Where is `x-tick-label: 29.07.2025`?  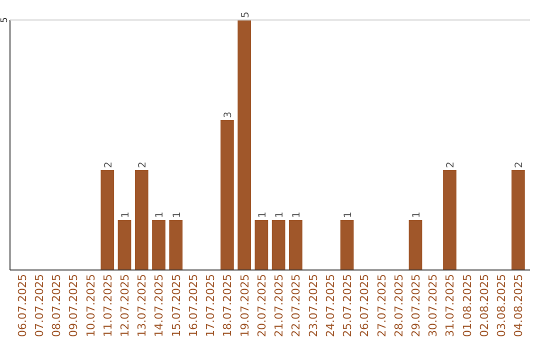 x-tick-label: 29.07.2025 is located at coordinates (415, 305).